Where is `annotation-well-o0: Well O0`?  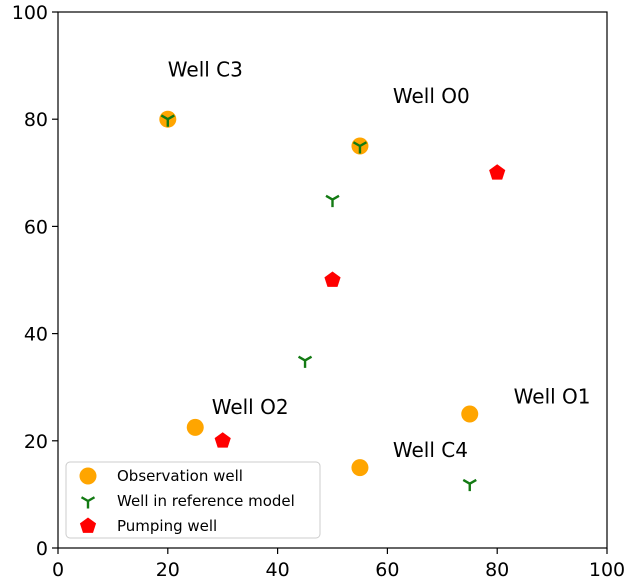 annotation-well-o0: Well O0 is located at coordinates (431, 96).